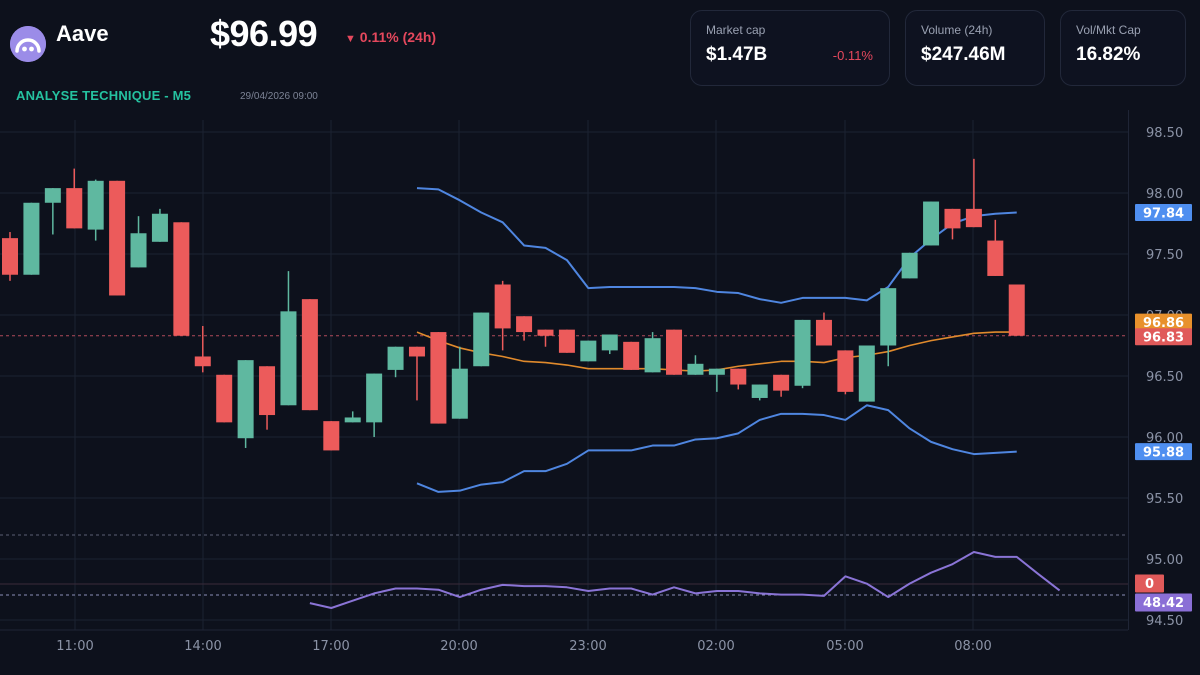 This screenshot has width=1200, height=675. Describe the element at coordinates (963, 54) in the screenshot. I see `stat-value: $247.46M` at that location.